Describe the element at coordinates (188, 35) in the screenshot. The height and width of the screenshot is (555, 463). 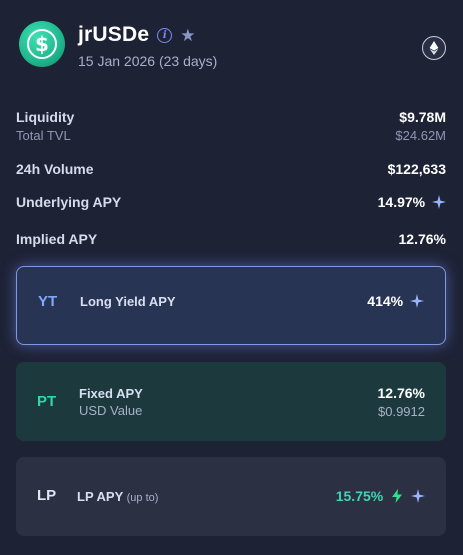
I see `star-icon: ★` at that location.